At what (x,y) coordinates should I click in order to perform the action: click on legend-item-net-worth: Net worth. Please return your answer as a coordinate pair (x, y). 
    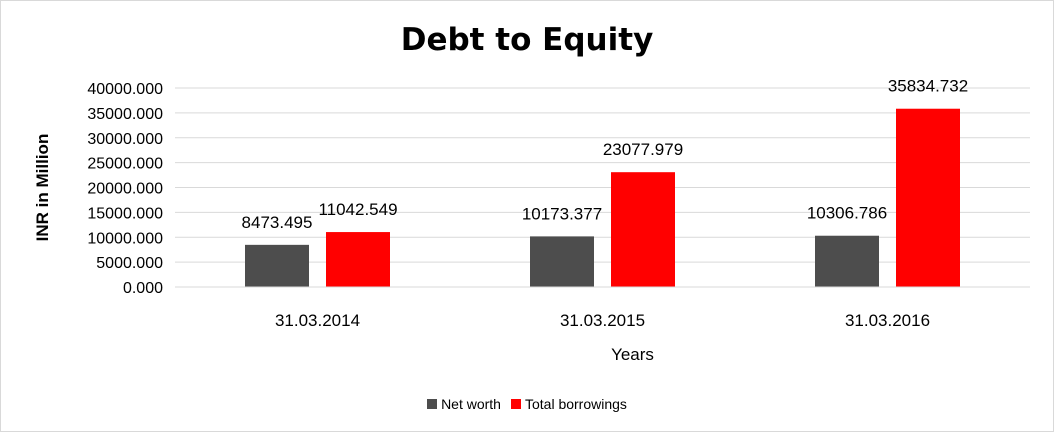
    Looking at the image, I should click on (464, 404).